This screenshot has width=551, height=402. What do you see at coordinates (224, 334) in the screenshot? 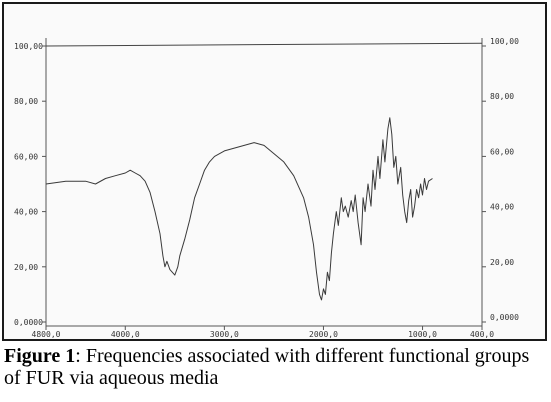
I see `x-tick-label: 3000,0` at bounding box center [224, 334].